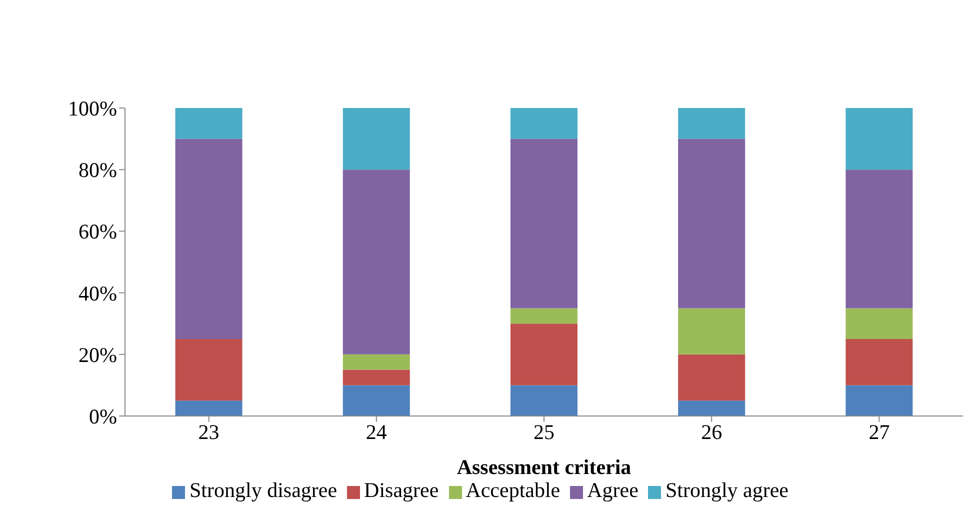 This screenshot has width=978, height=527. Describe the element at coordinates (209, 432) in the screenshot. I see `x-tick-label: 23` at that location.